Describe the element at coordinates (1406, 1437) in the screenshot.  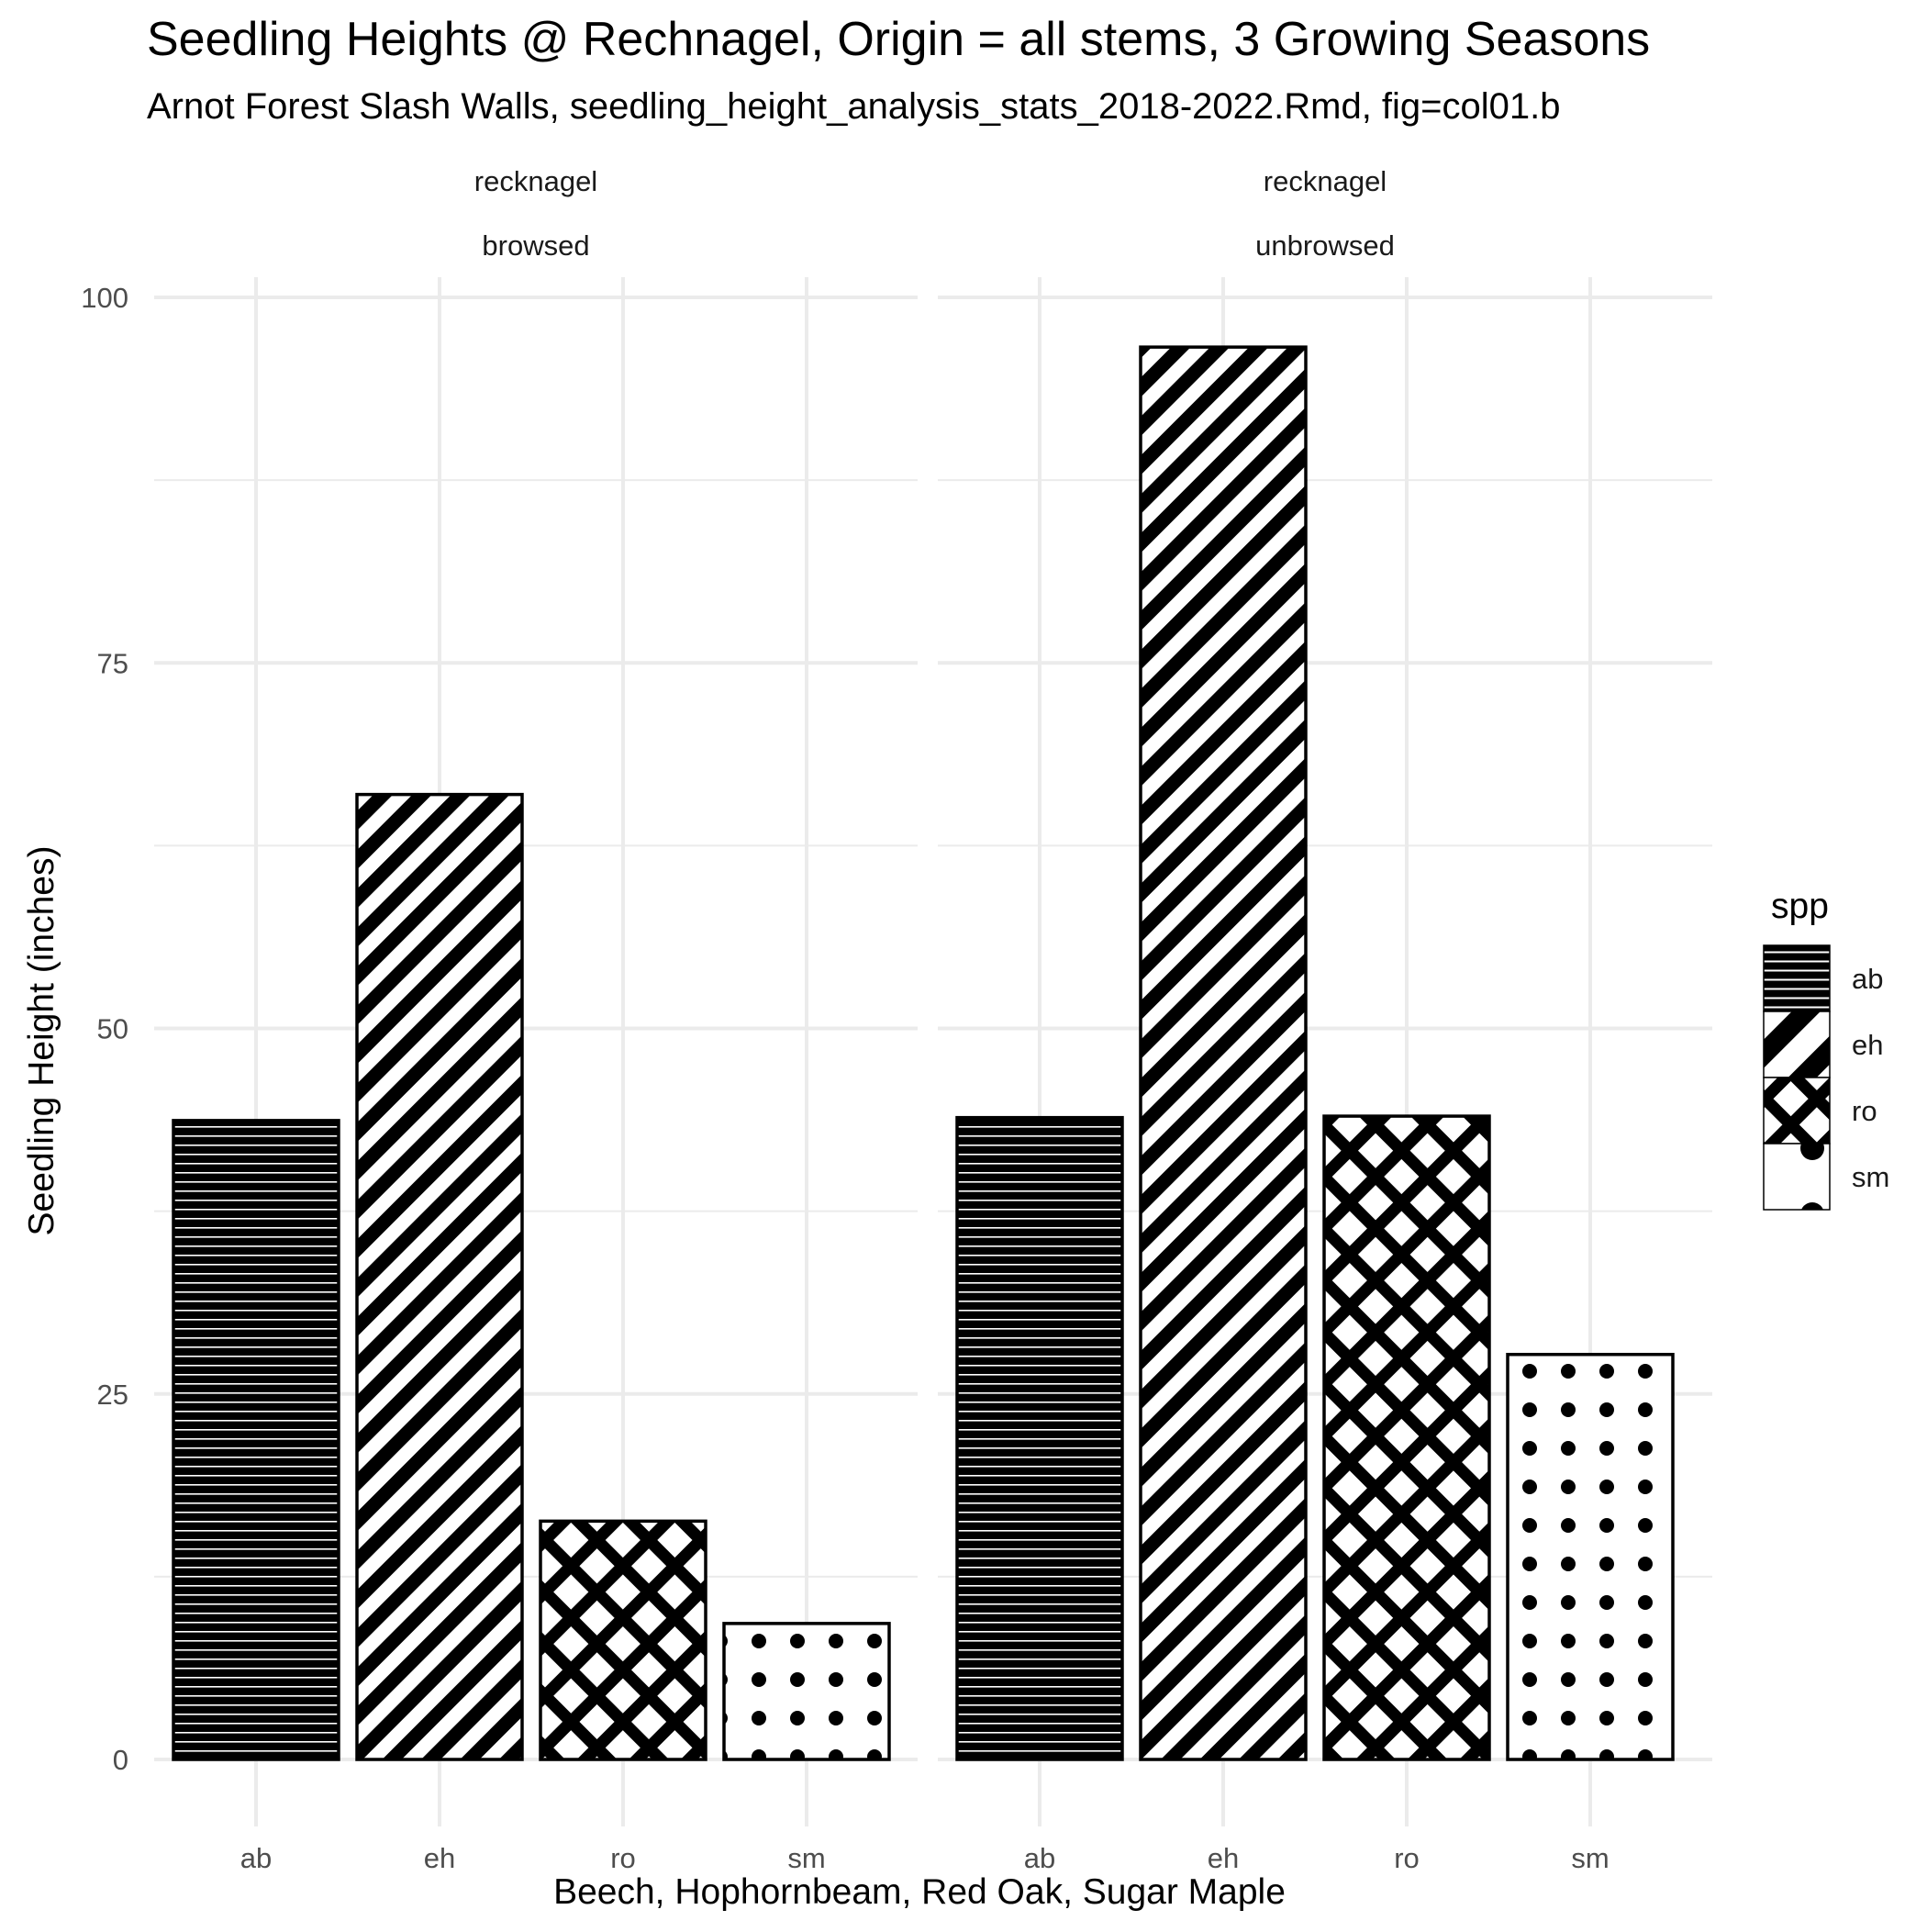
I see `bar-unbrowsed-ro` at that location.